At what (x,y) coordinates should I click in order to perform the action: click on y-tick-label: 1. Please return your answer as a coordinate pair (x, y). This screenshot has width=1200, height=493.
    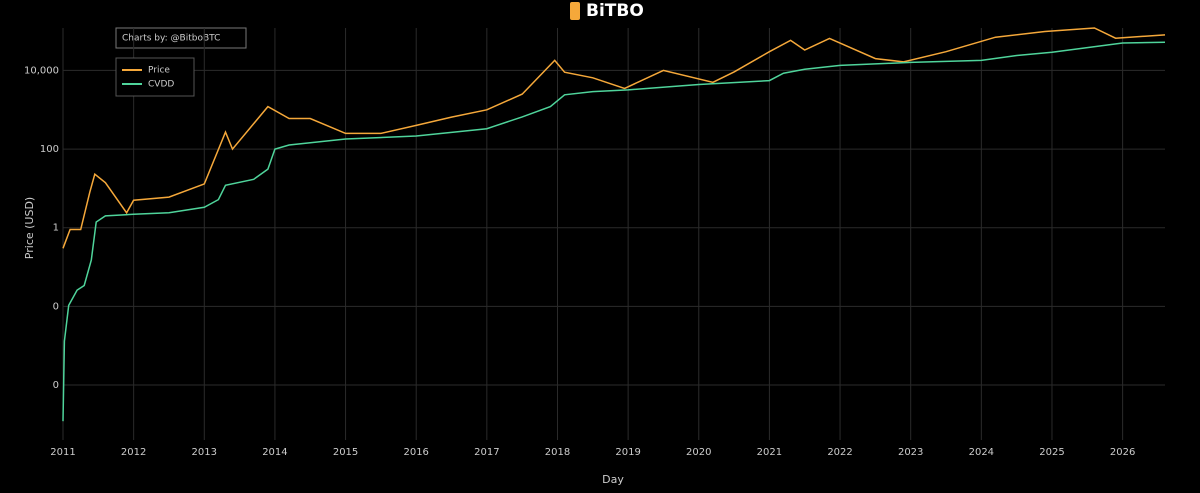
    Looking at the image, I should click on (56, 228).